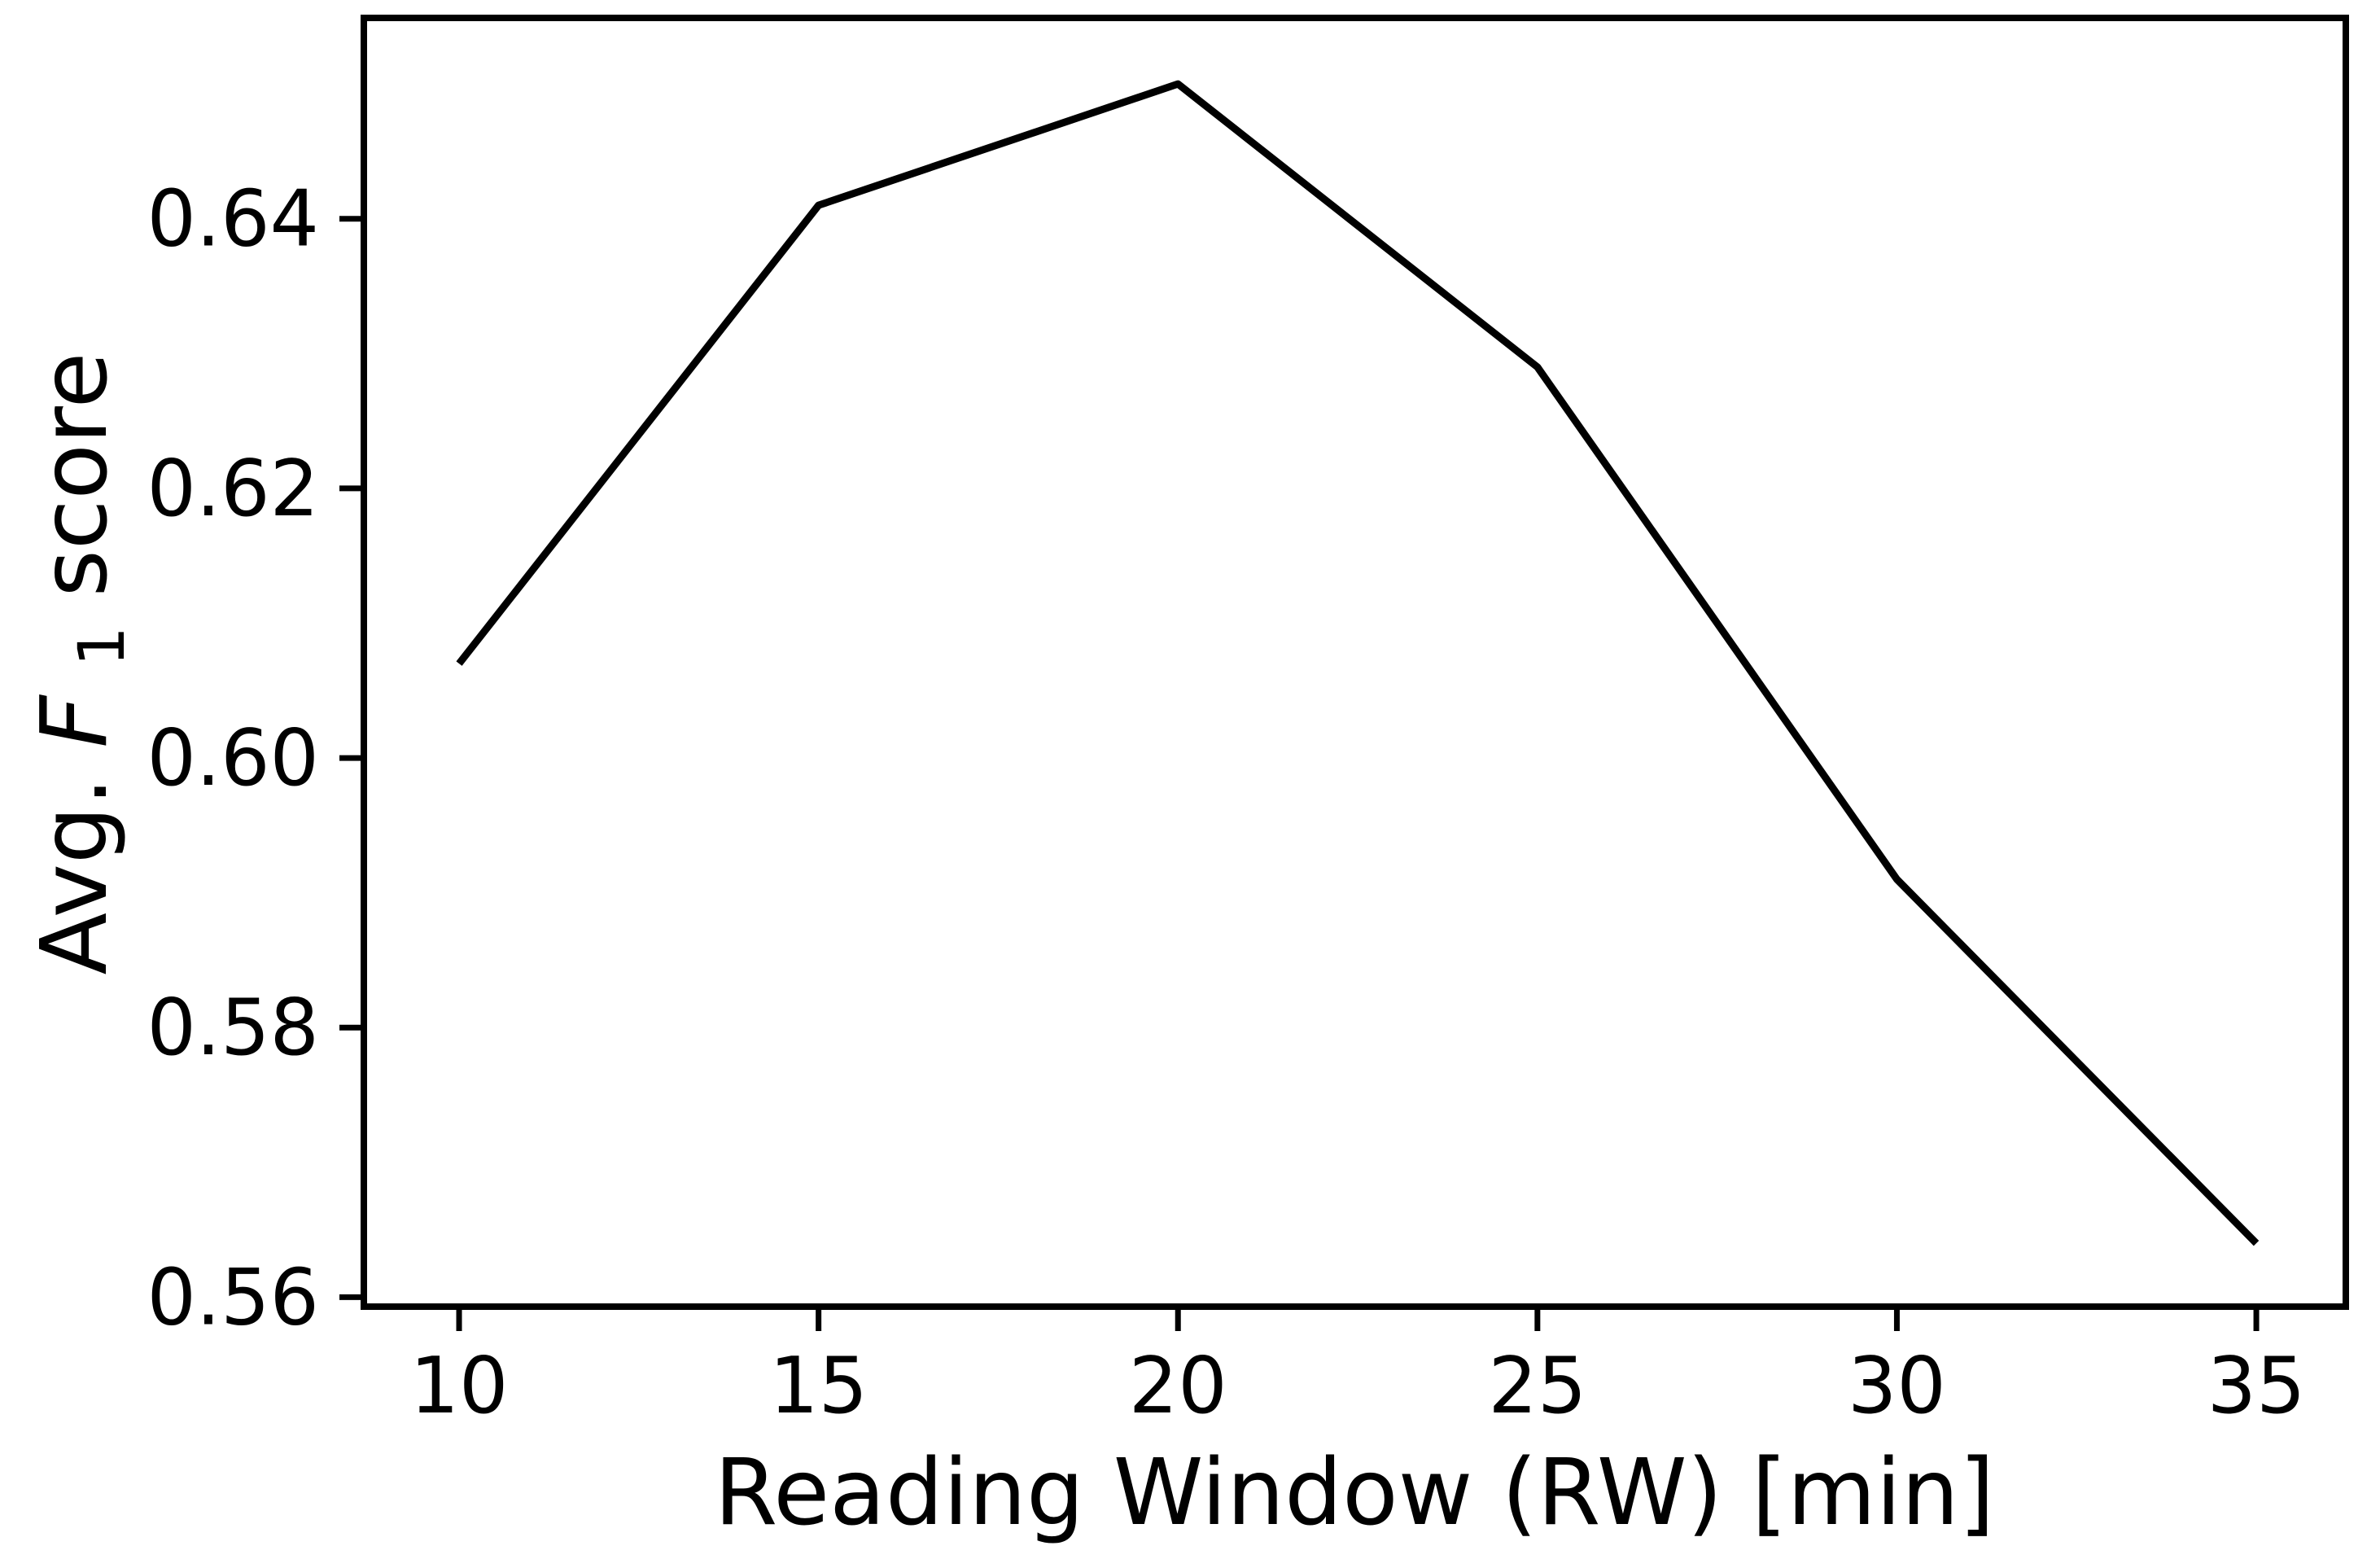 The height and width of the screenshot is (1559, 2380). Describe the element at coordinates (75, 721) in the screenshot. I see `y-axis-label-f-italic: F` at that location.